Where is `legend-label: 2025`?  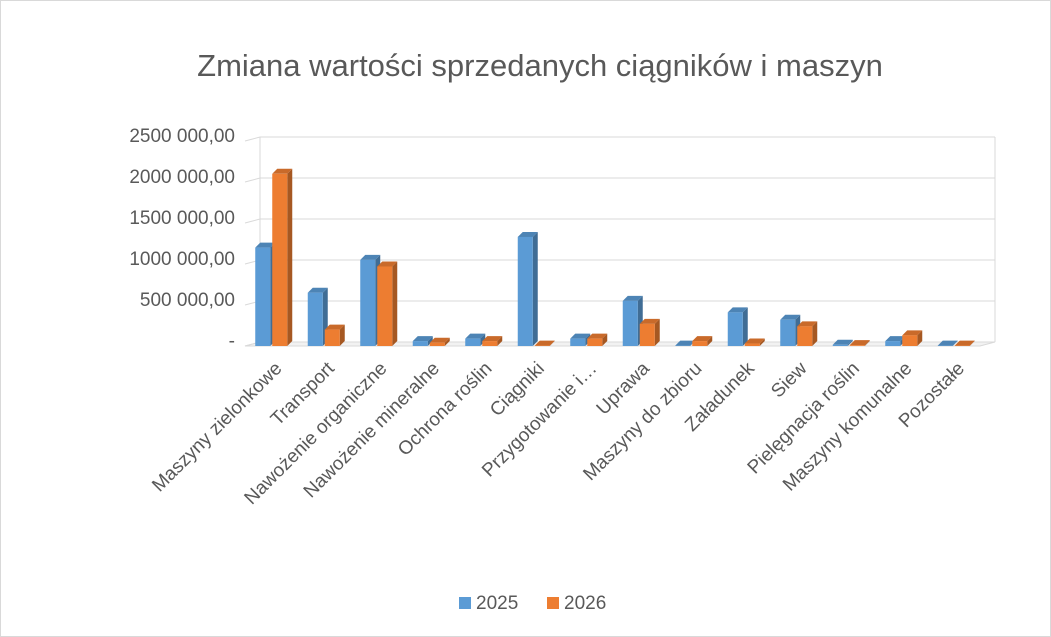 legend-label: 2025 is located at coordinates (497, 603).